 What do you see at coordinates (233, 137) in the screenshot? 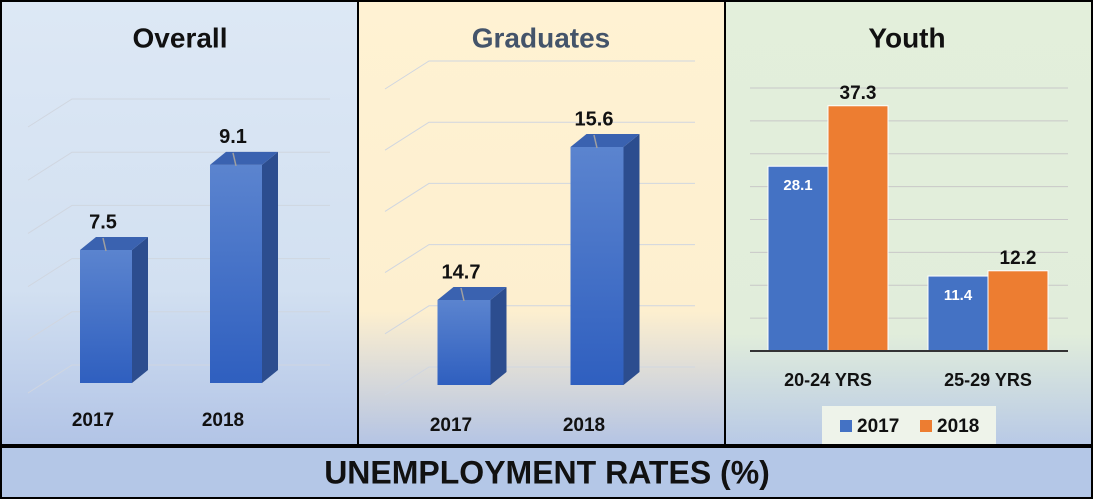
I see `value-label: 9.1` at bounding box center [233, 137].